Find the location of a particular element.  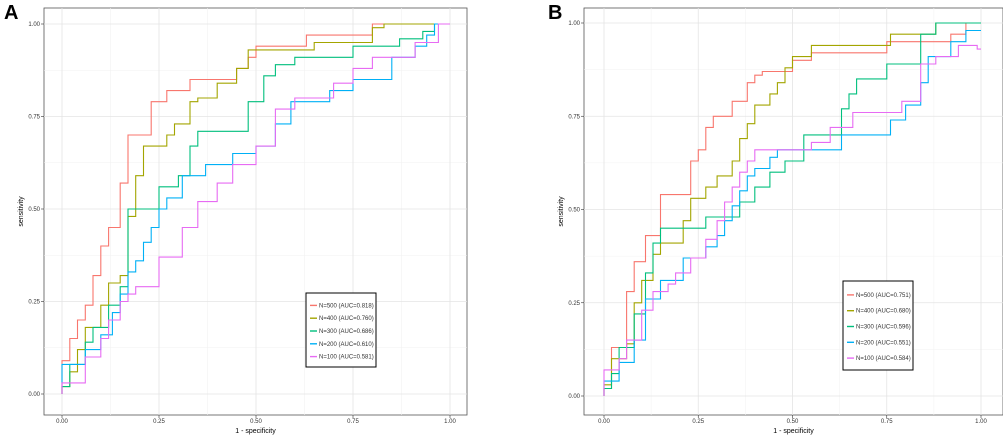

legend-label: N=400 (AUC=0.680) is located at coordinates (883, 312).